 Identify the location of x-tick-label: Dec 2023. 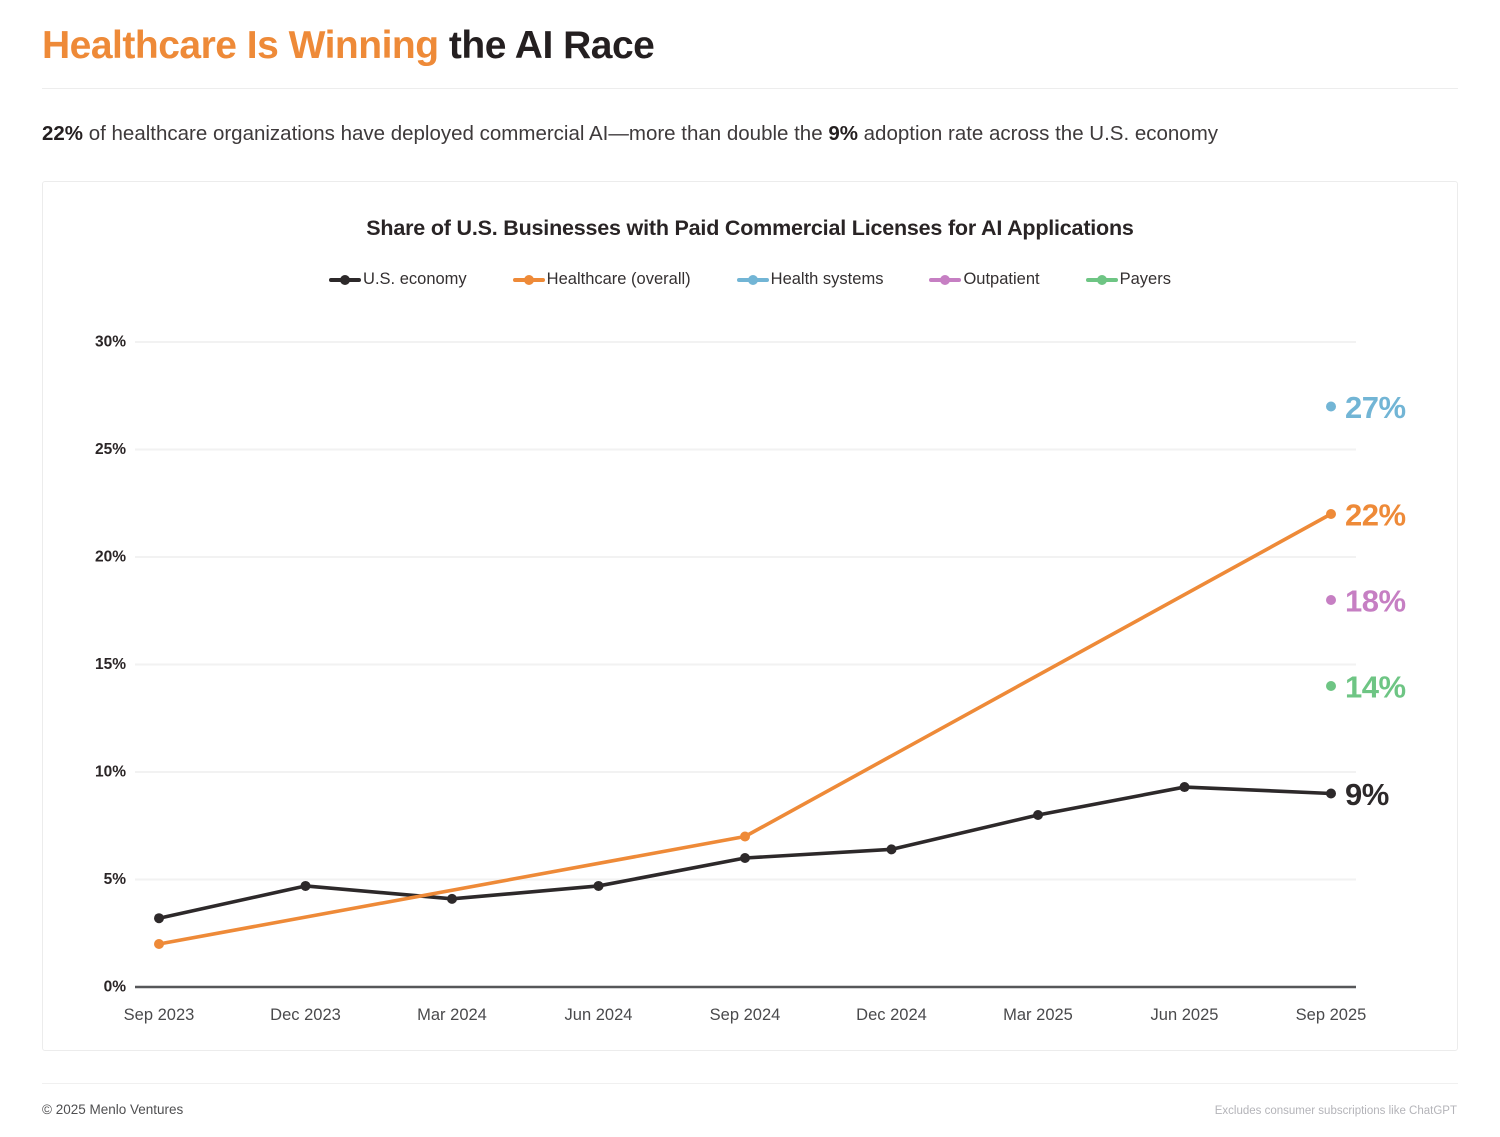
(305, 1015).